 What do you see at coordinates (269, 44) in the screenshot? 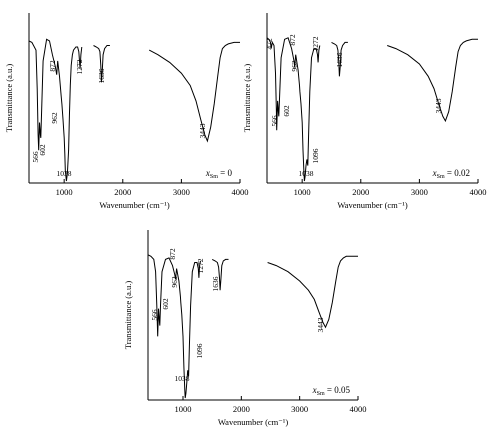
I see `peak-label: 472` at bounding box center [269, 44].